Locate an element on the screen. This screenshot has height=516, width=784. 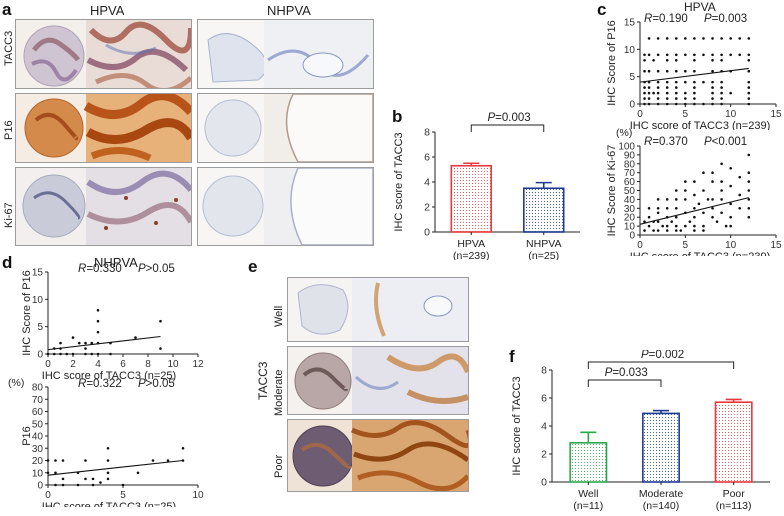
y-tick-label: 50 is located at coordinates (38, 424).